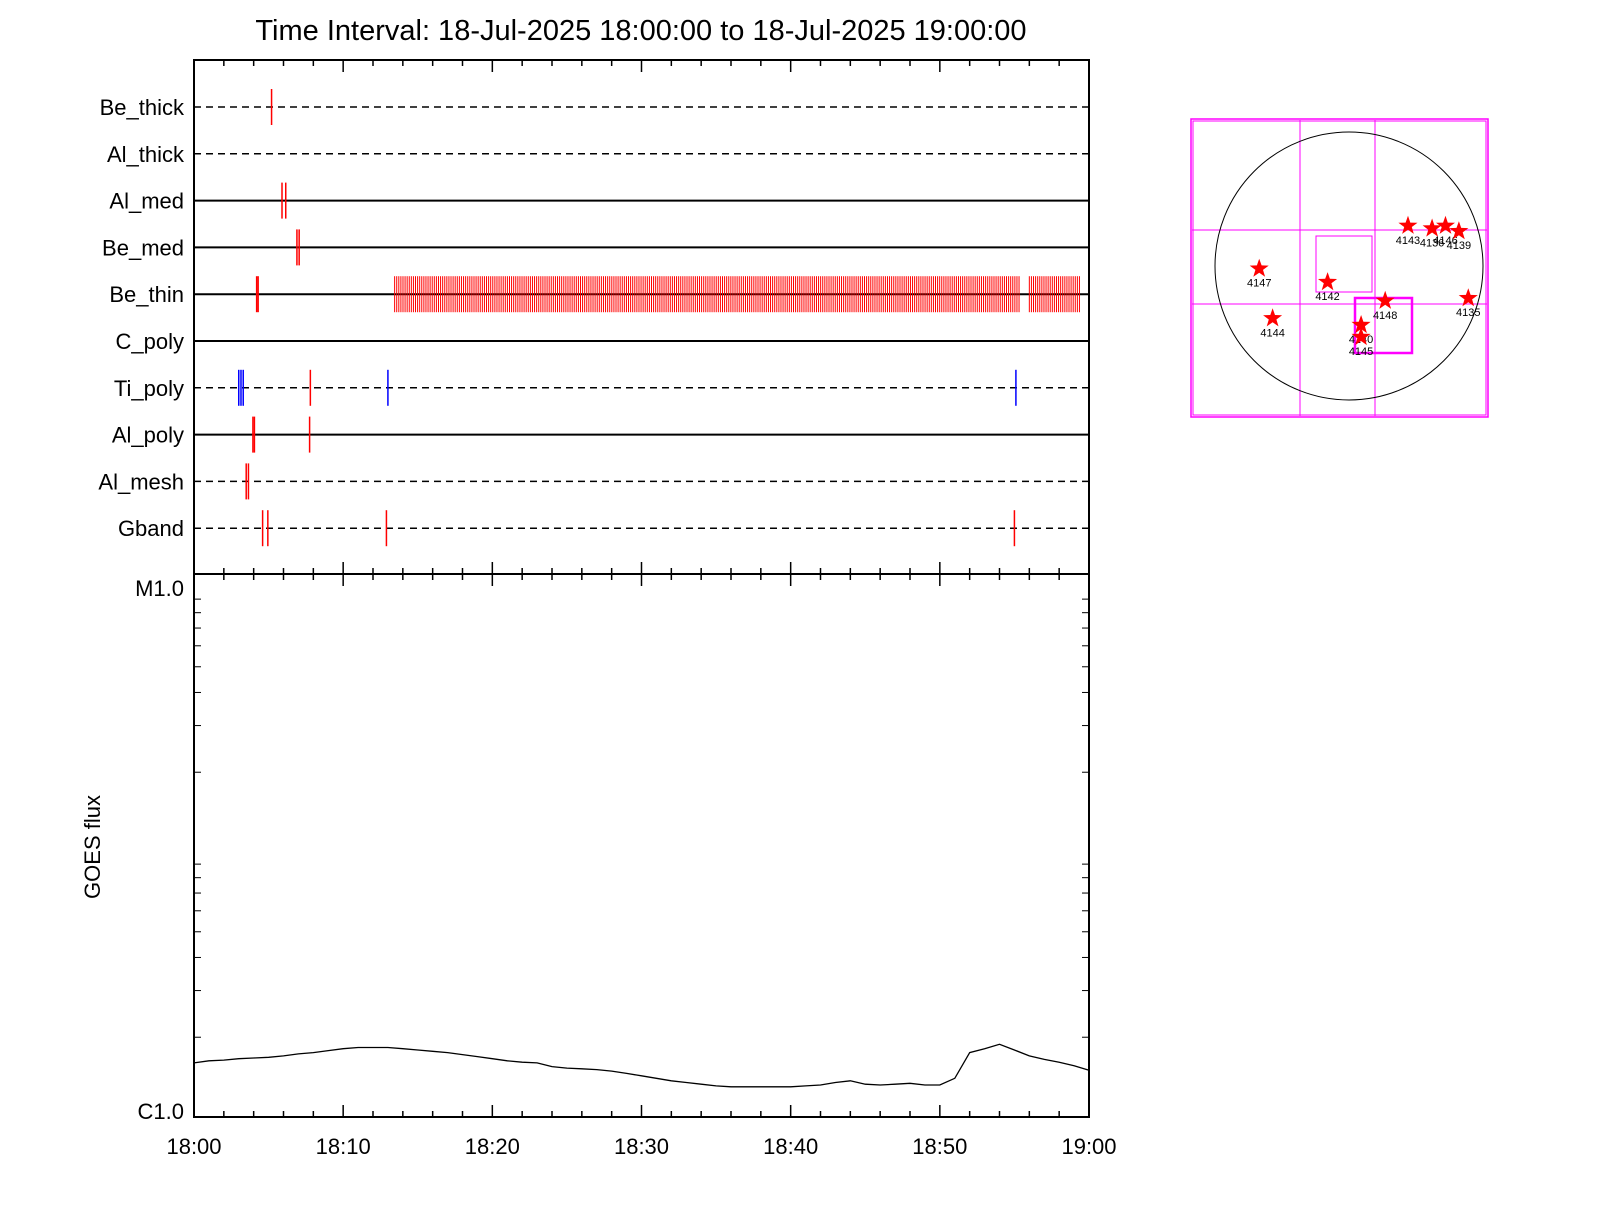  I want to click on y-tick-label-c1: C1.0, so click(161, 1111).